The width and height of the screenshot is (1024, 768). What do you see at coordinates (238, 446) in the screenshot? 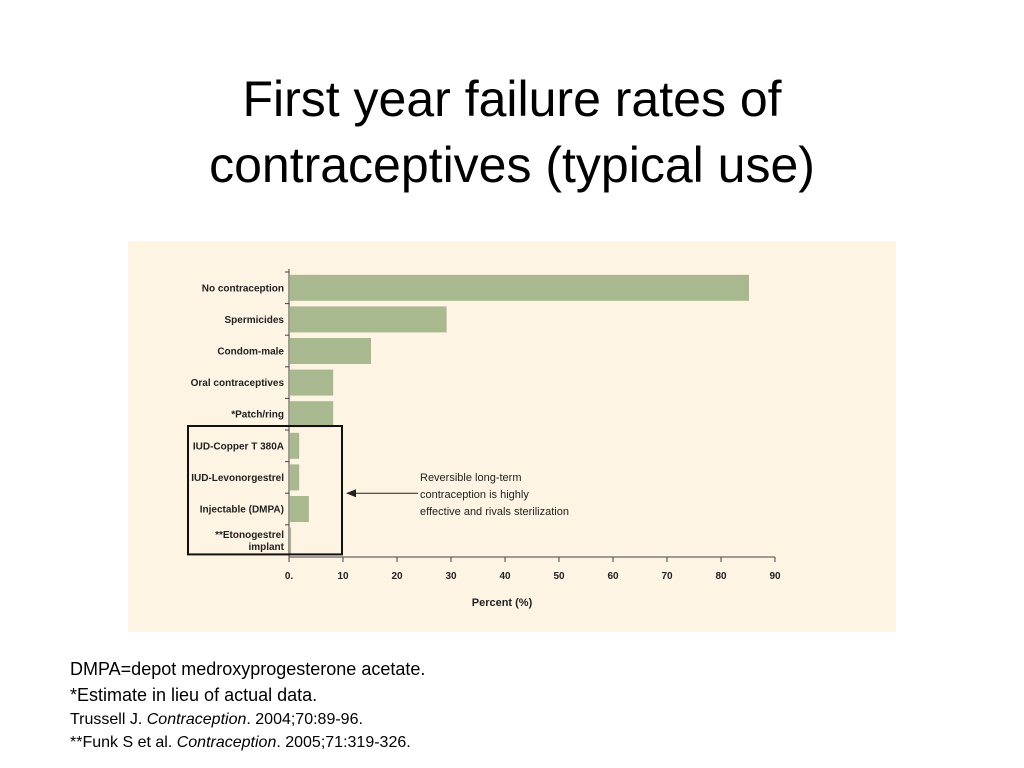
I see `category-label-iud-copper-t-380a: IUD-Copper T 380A` at bounding box center [238, 446].